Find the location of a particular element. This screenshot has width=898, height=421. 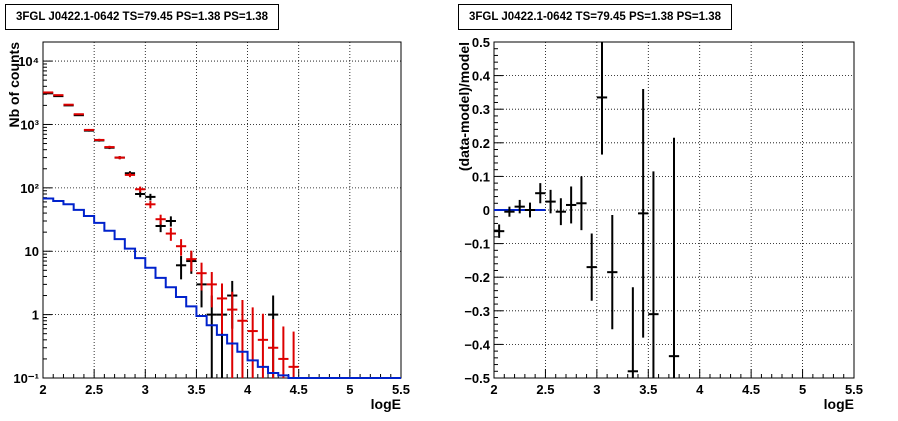

y-tick-label: 0 is located at coordinates (486, 210).